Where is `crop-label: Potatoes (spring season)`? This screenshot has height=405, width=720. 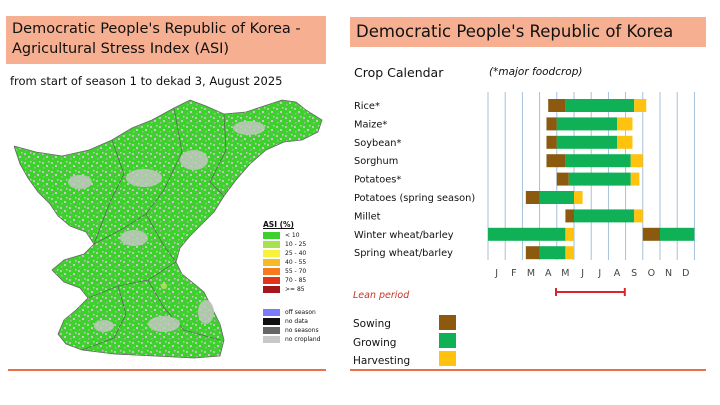
crop-label: Potatoes (spring season) is located at coordinates (414, 198).